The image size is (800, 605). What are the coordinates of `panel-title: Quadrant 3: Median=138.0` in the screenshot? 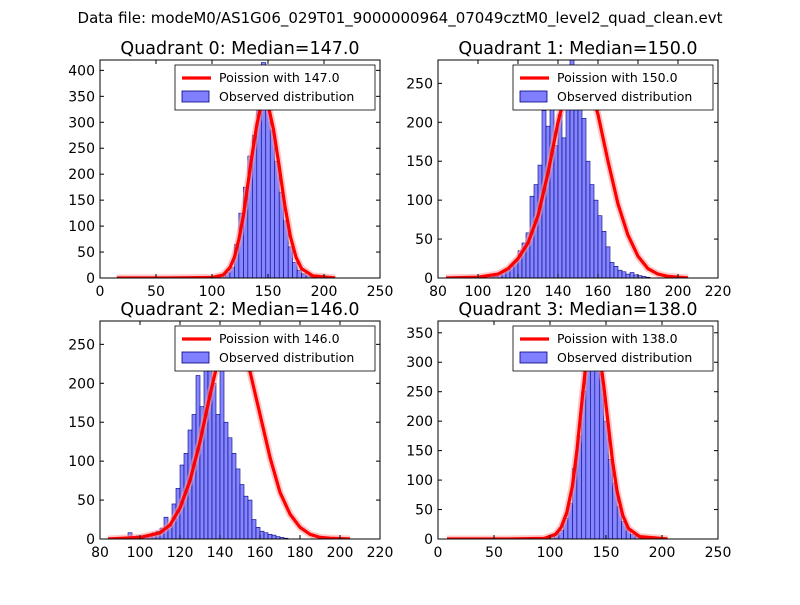 It's located at (577, 310).